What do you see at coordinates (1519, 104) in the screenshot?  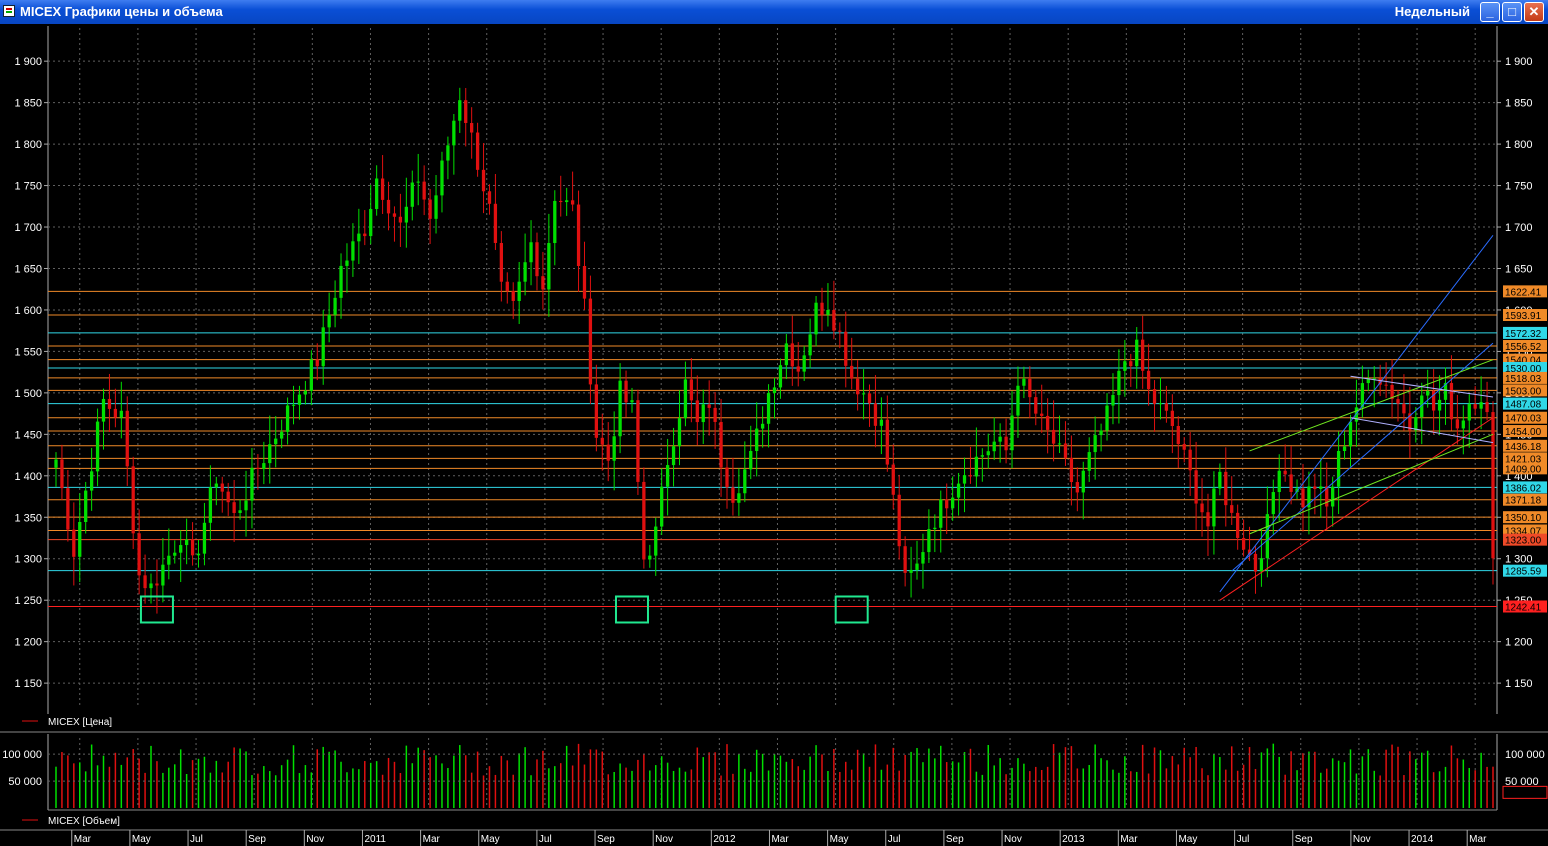 I see `y-tick-label-right: 1 850` at bounding box center [1519, 104].